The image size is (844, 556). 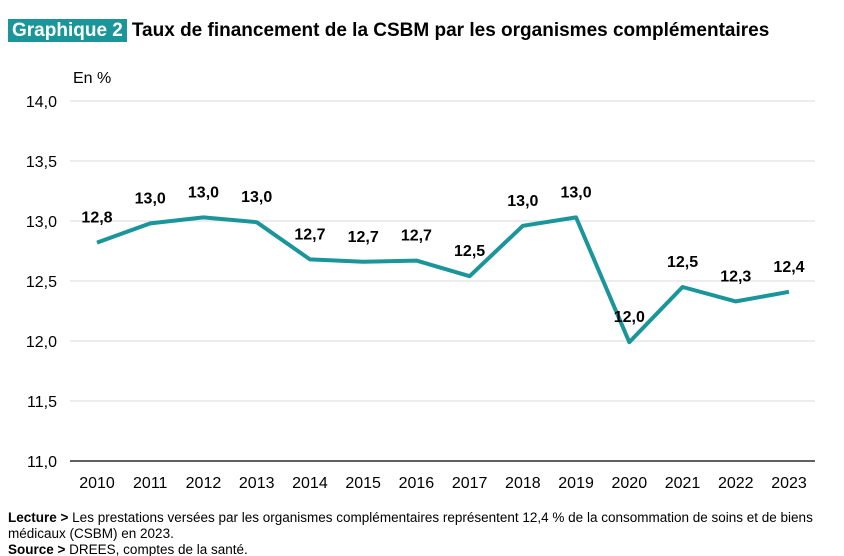 I want to click on y-tick-label: 13,5, so click(x=41, y=162).